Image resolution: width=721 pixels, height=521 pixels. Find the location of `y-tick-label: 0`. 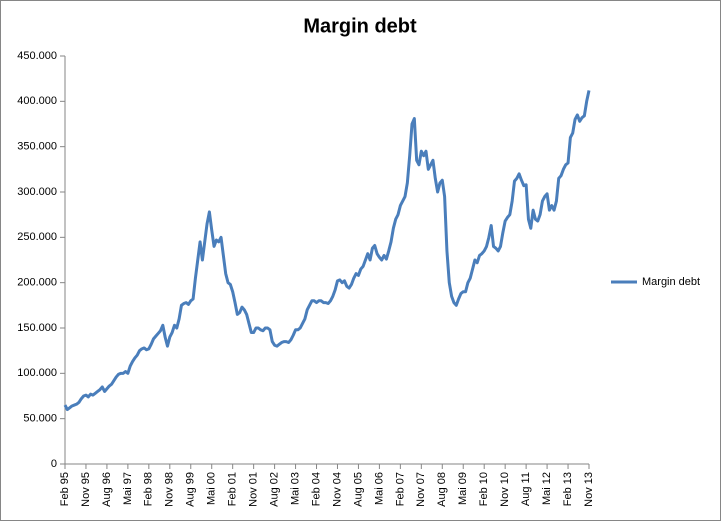

y-tick-label: 0 is located at coordinates (54, 464).